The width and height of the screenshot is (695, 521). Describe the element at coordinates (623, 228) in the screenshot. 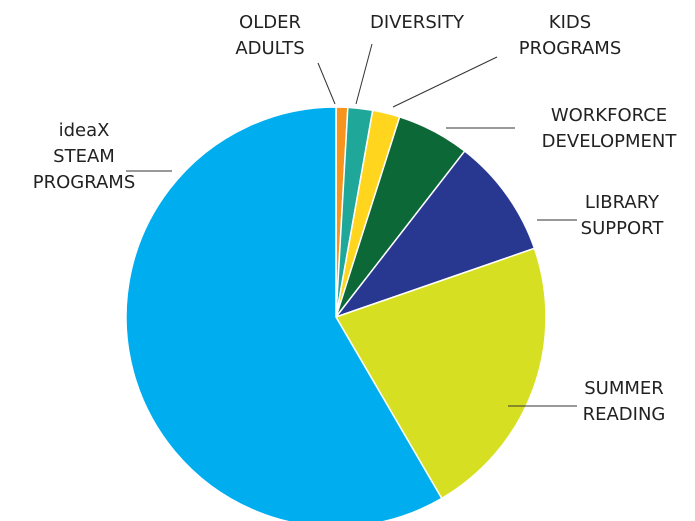

I see `slice-label-line: SUPPORT` at that location.